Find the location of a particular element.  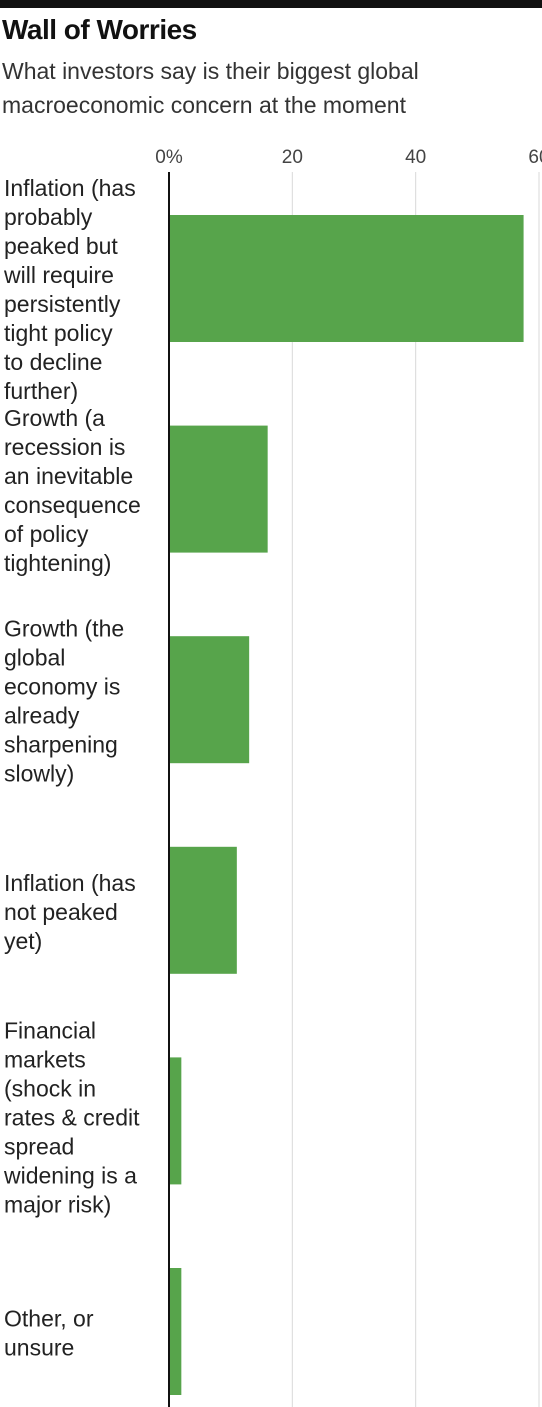

category-label-line: Other, or is located at coordinates (49, 1319).